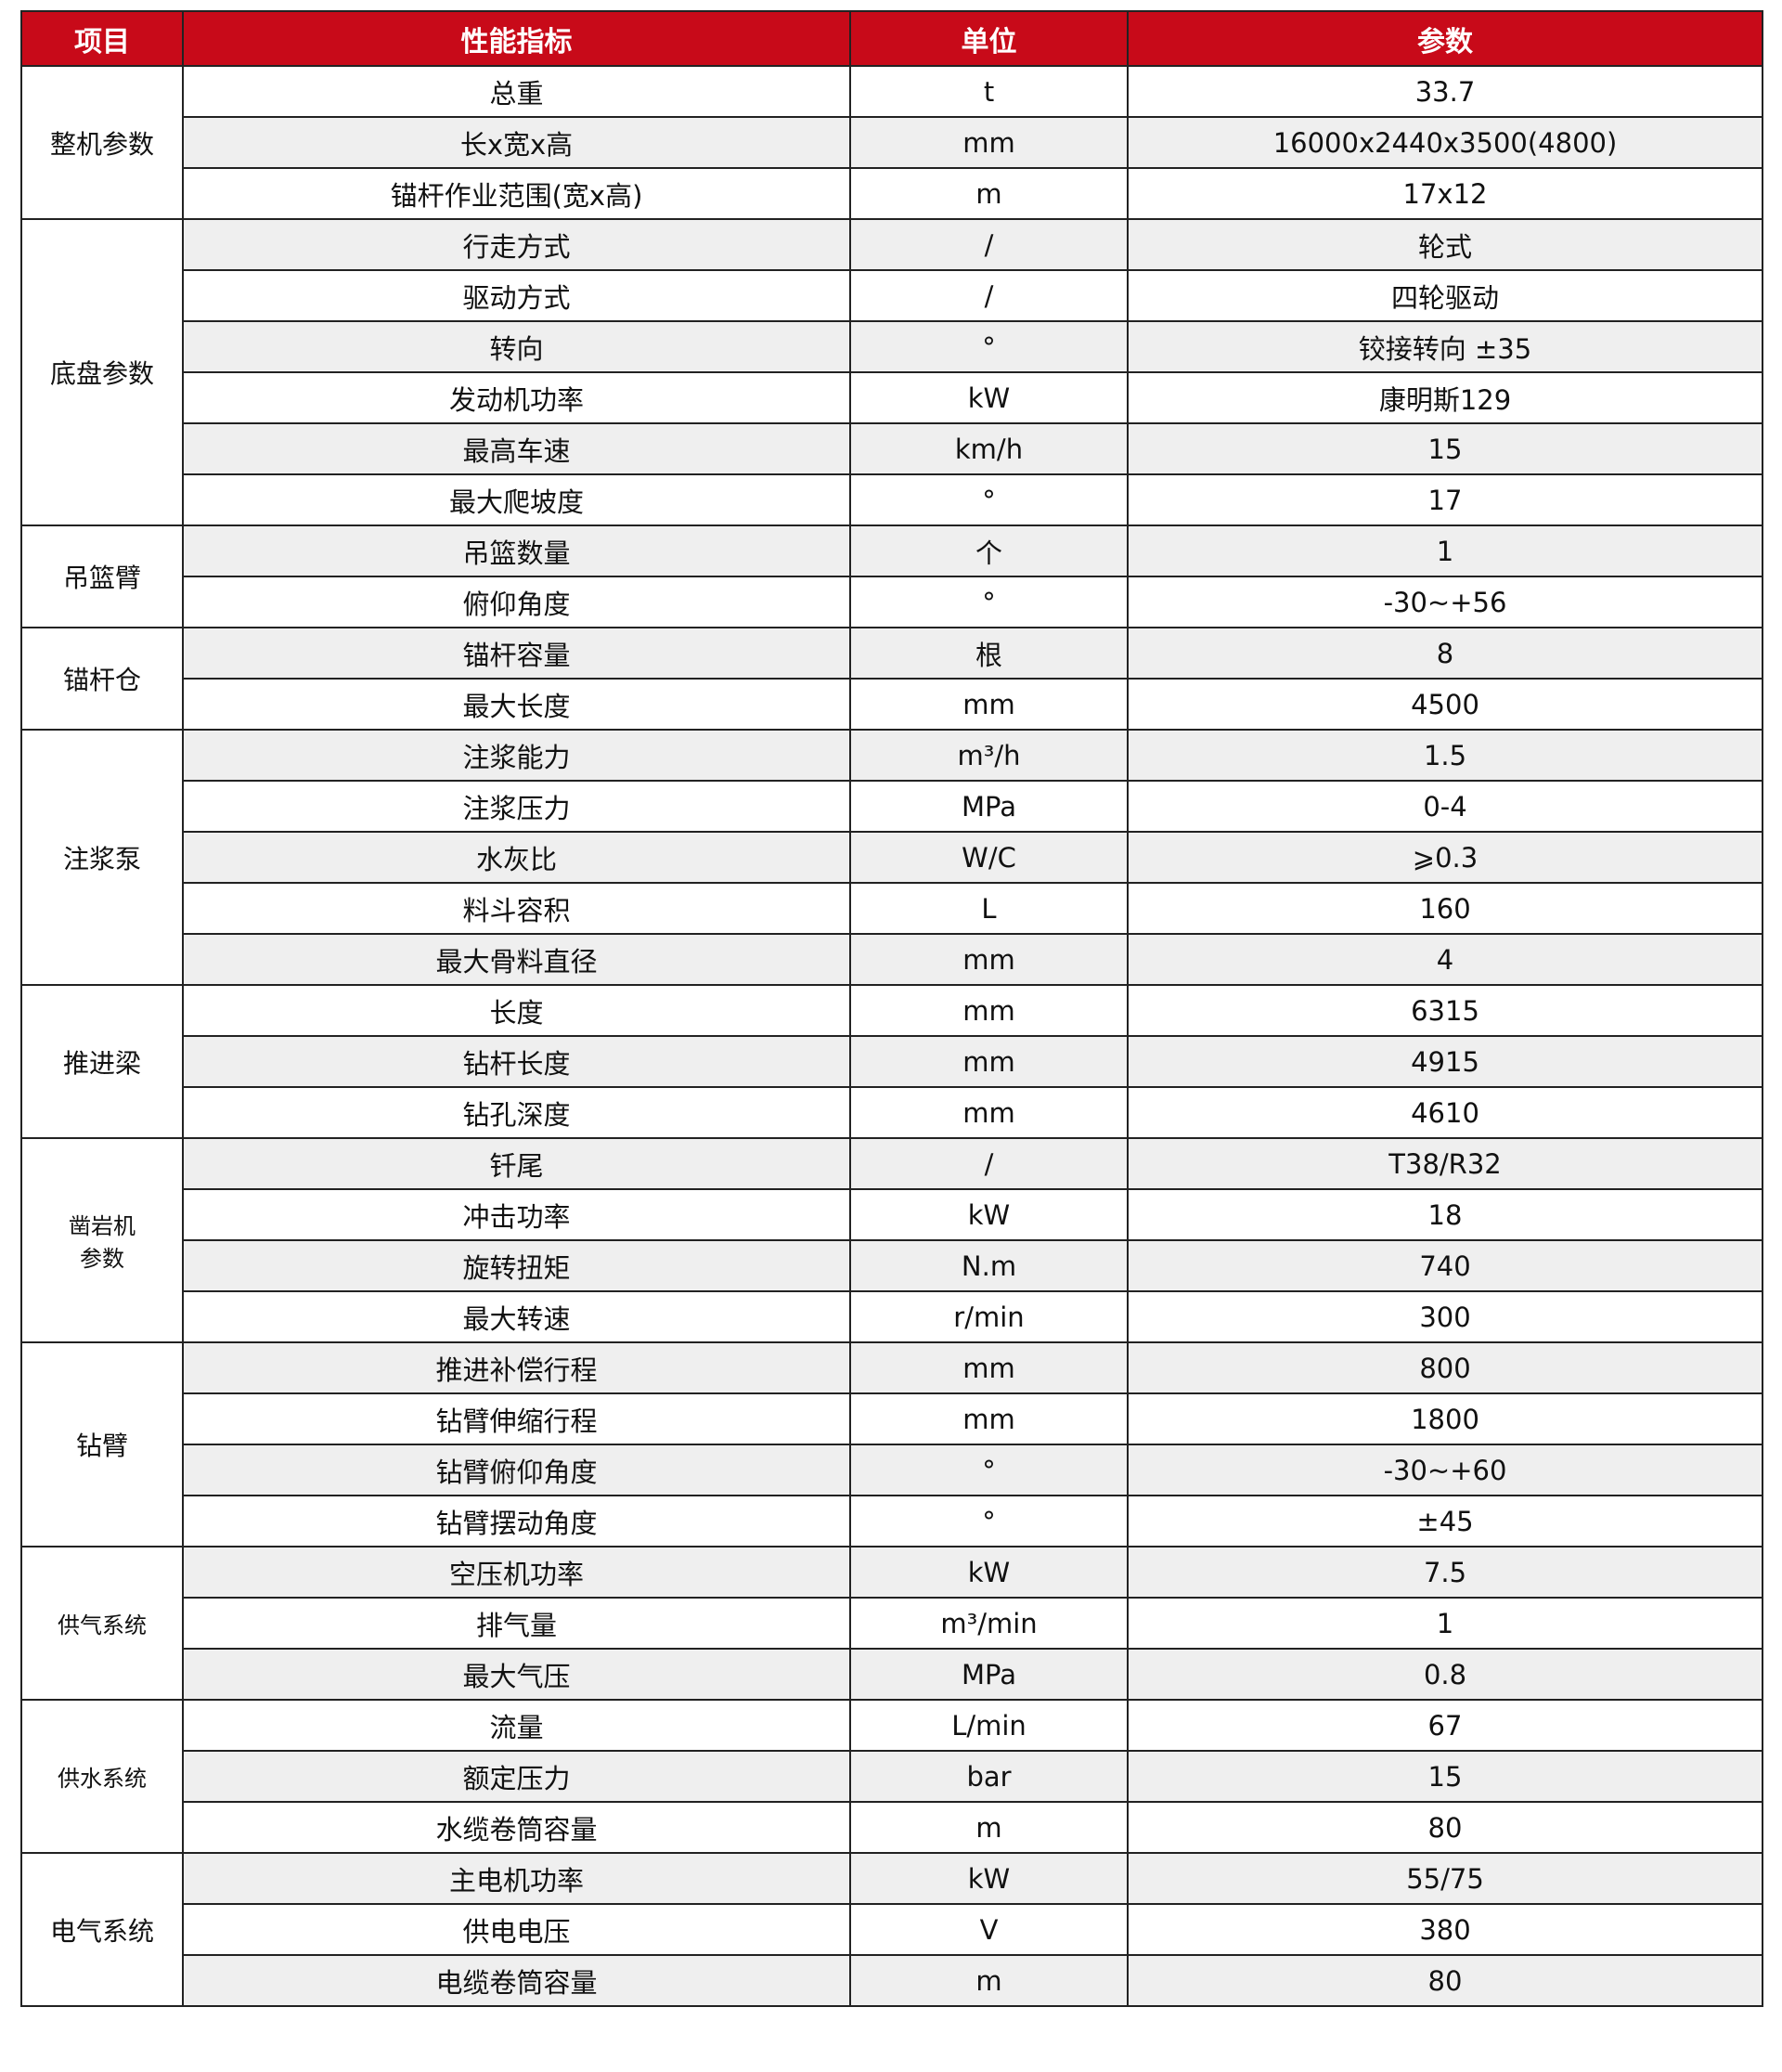  What do you see at coordinates (516, 92) in the screenshot?
I see `indicator-cell: 总重` at bounding box center [516, 92].